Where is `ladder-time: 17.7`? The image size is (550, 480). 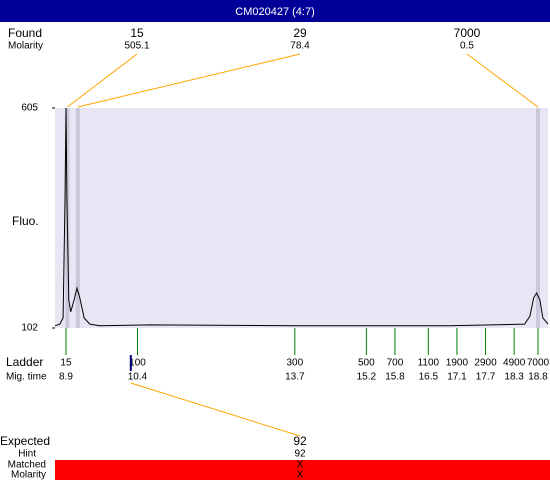 ladder-time: 17.7 is located at coordinates (486, 377).